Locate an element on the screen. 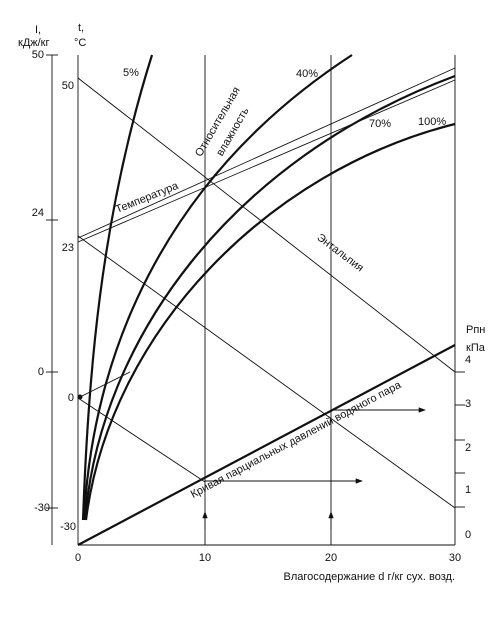 The width and height of the screenshot is (491, 639). p-unit: кПа is located at coordinates (476, 348).